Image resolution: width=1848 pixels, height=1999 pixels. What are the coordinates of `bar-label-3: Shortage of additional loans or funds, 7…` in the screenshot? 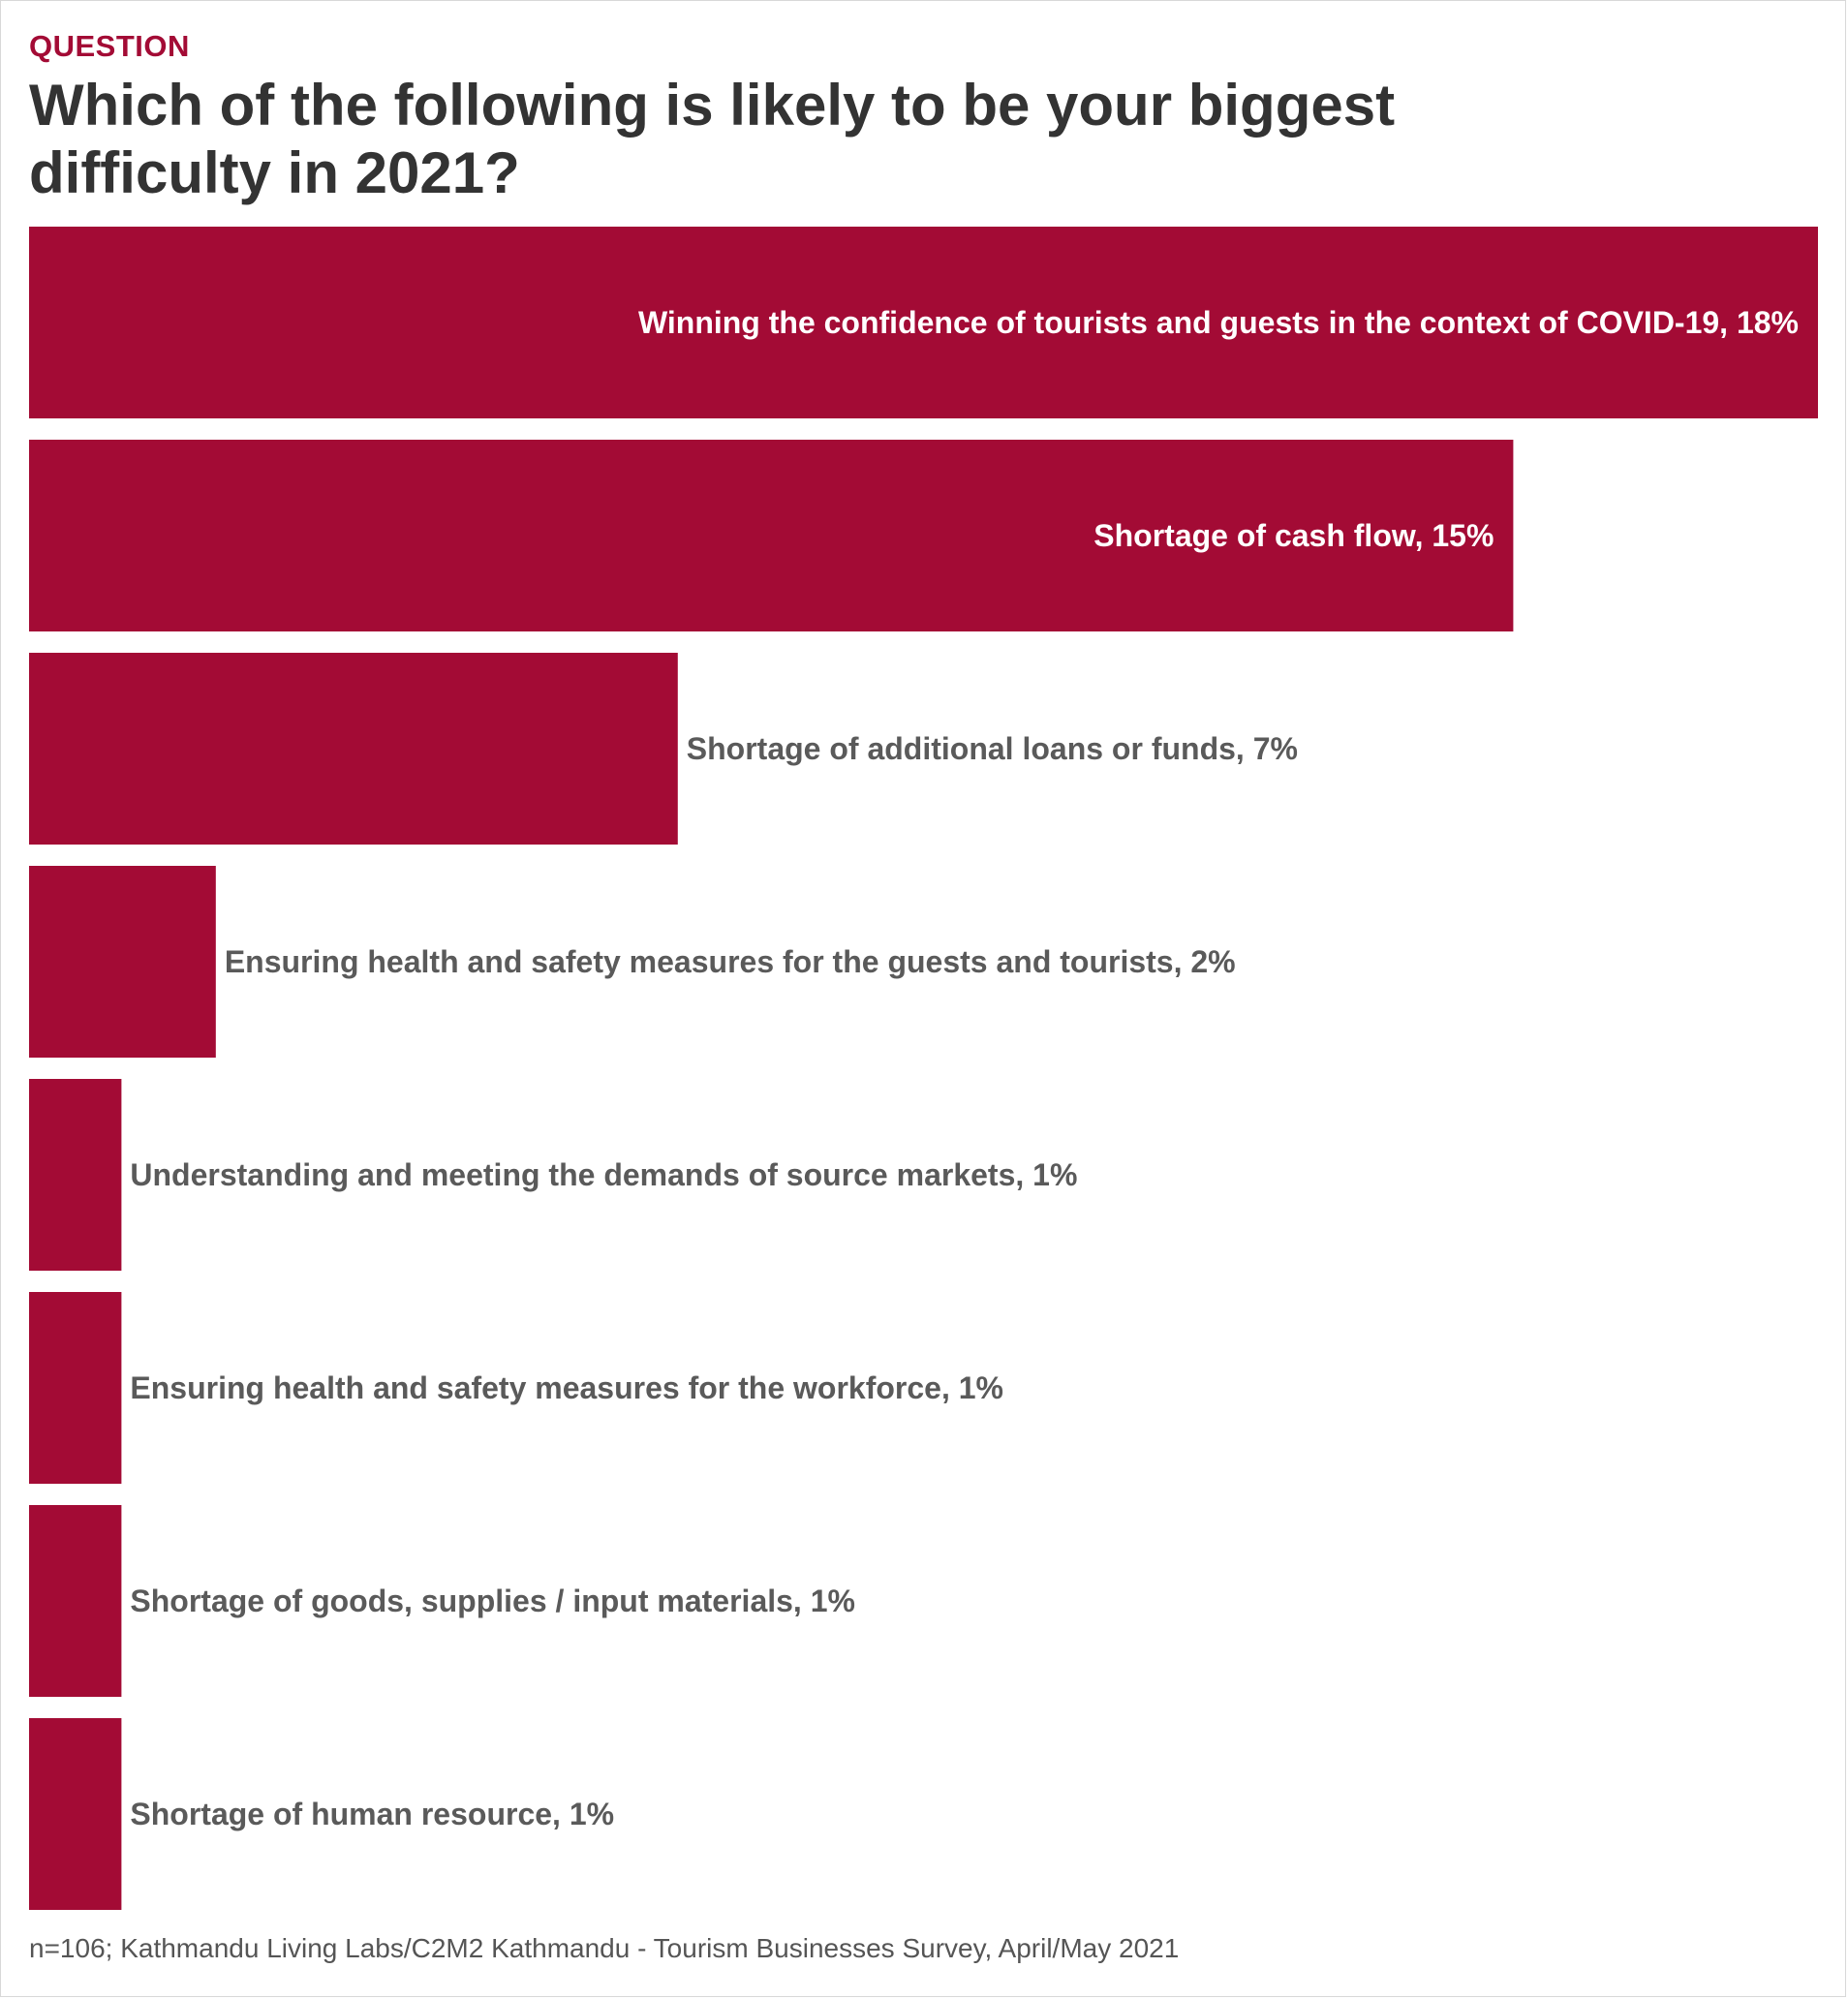 It's located at (993, 748).